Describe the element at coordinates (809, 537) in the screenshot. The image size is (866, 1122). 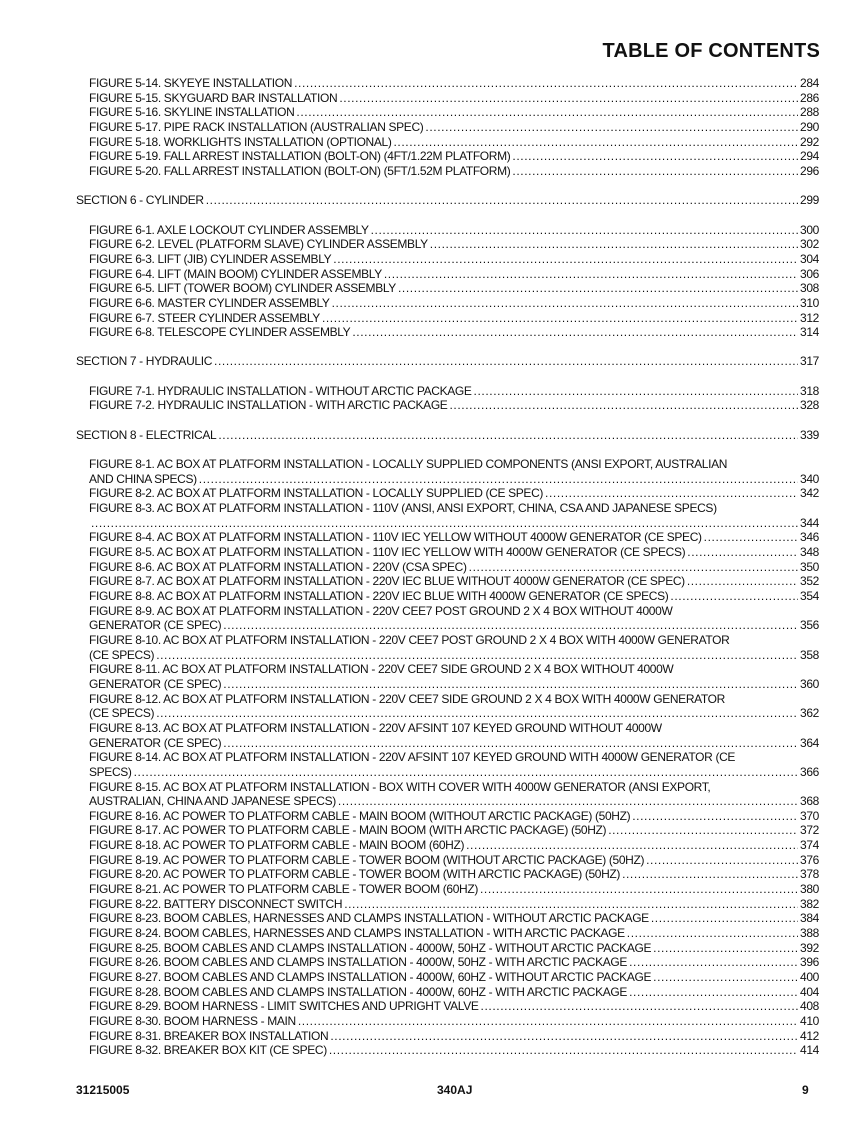
I see `entry-page: 346` at that location.